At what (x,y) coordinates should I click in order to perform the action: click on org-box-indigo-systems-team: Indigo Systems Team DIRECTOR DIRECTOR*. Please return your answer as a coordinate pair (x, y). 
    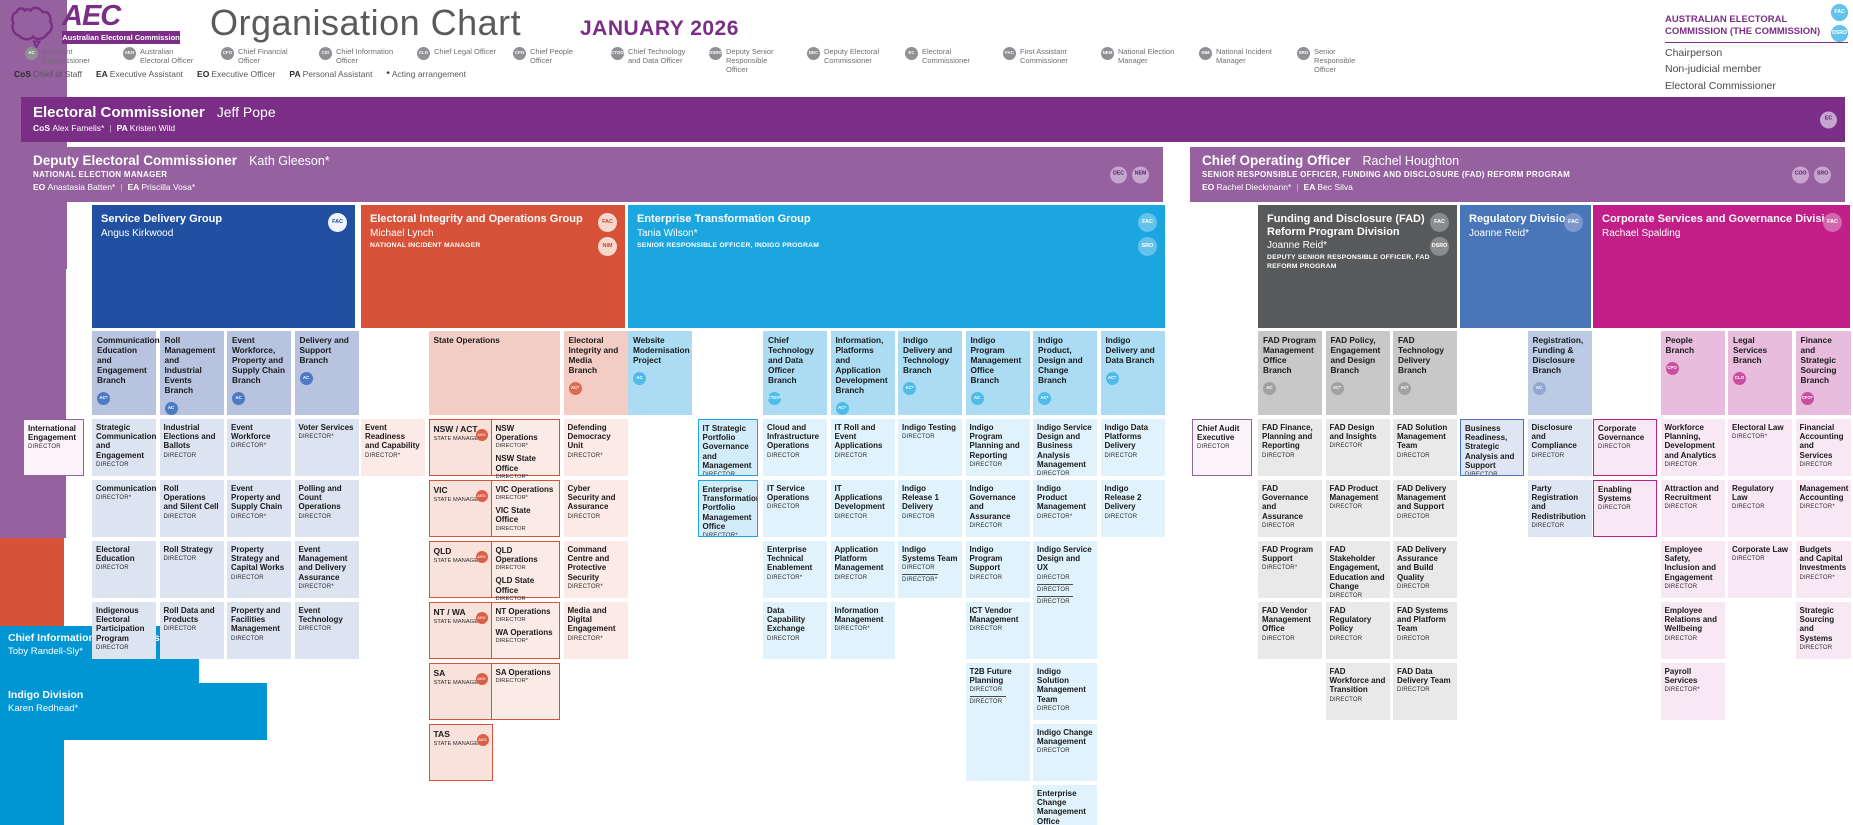
    Looking at the image, I should click on (930, 569).